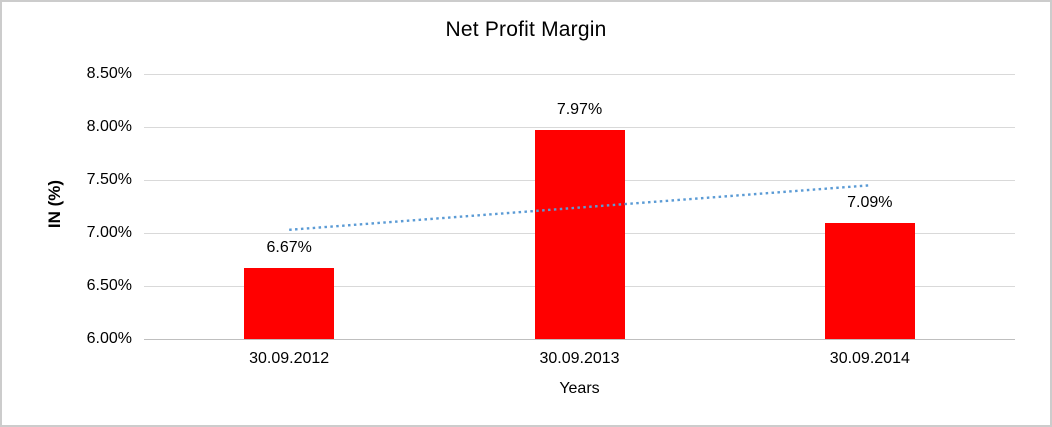 The image size is (1052, 427). I want to click on y-tick-label: 8.00%, so click(109, 126).